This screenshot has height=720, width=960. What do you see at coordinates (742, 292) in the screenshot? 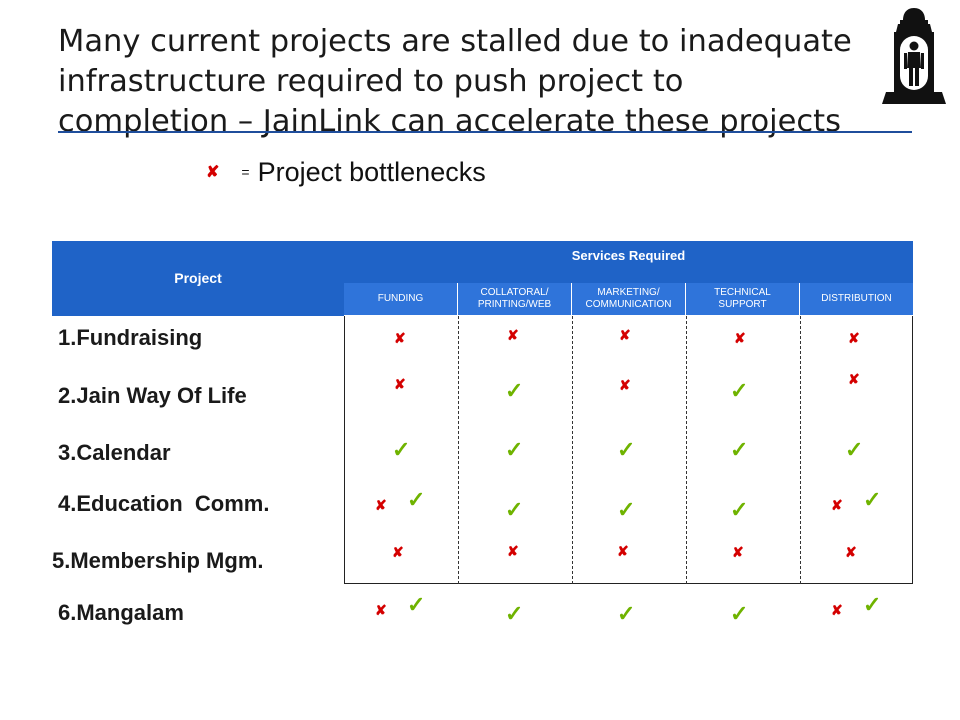
I see `column-header-label: TECHNICAL` at bounding box center [742, 292].